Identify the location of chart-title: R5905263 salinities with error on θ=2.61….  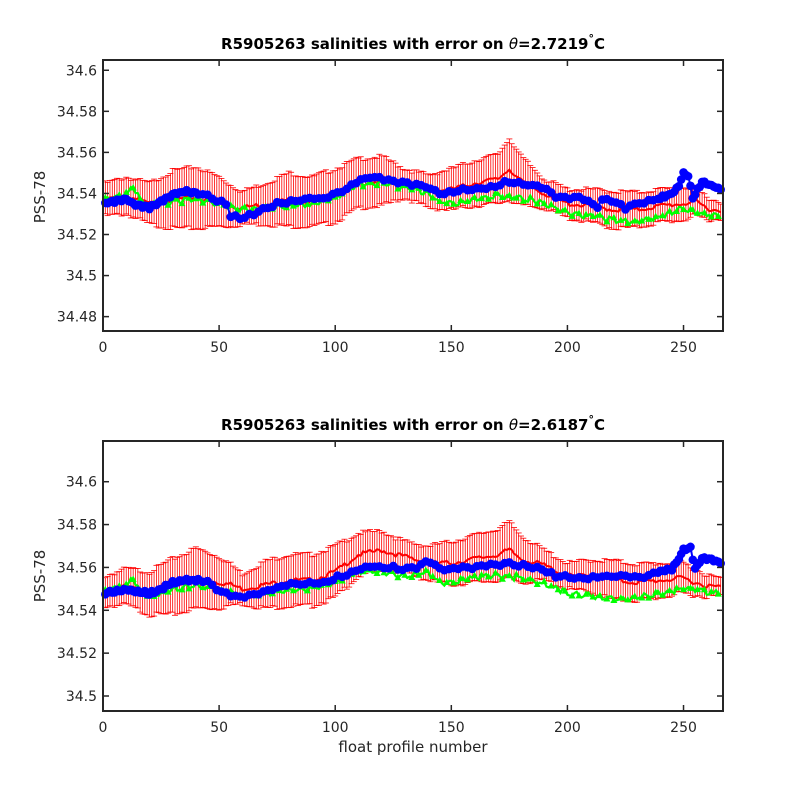
(413, 423).